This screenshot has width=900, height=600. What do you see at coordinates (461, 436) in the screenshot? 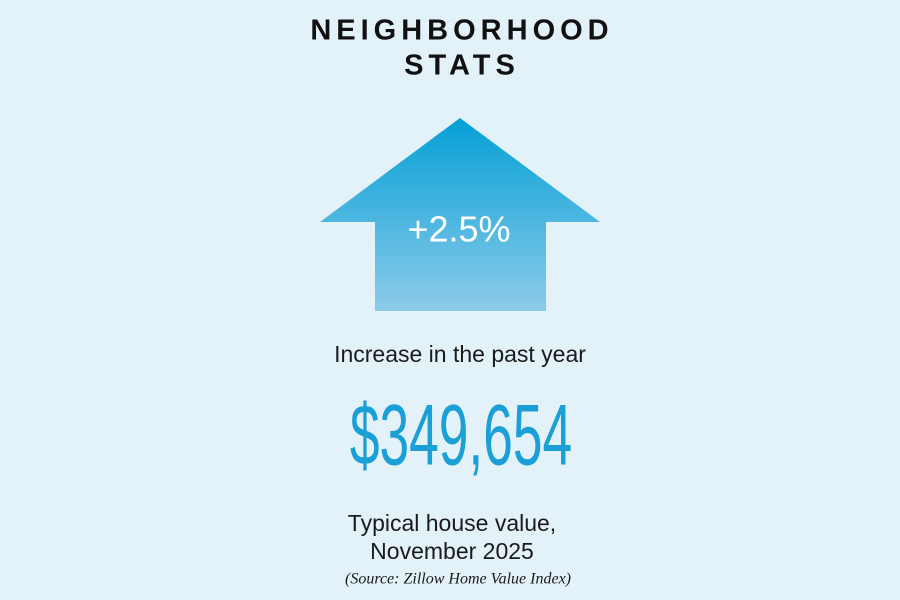
I see `house-value: $349,654` at bounding box center [461, 436].